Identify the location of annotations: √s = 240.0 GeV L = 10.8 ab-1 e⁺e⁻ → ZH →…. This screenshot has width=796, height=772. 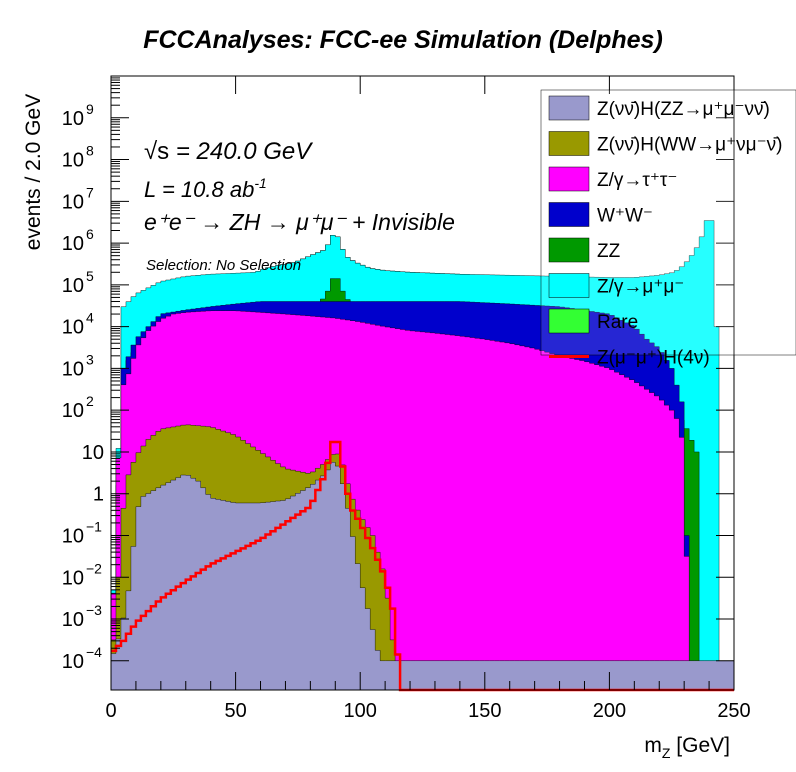
(299, 206).